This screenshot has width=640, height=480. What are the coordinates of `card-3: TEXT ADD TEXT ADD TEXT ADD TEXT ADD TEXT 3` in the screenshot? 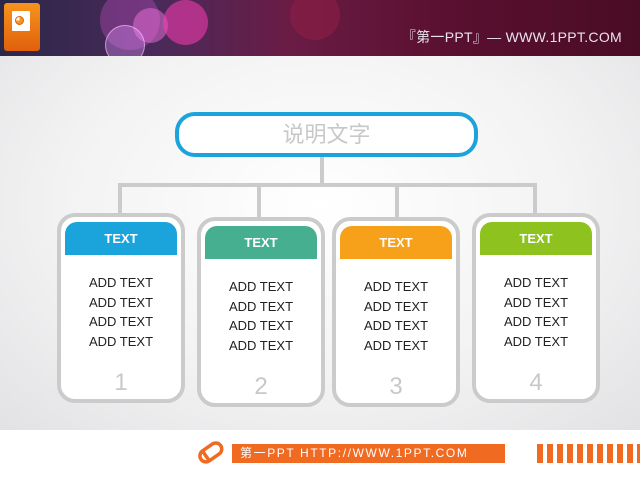 It's located at (396, 312).